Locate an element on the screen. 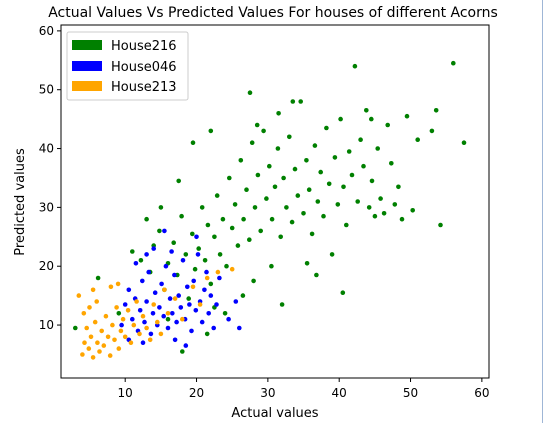  y-tick-label: 50 is located at coordinates (46, 90).